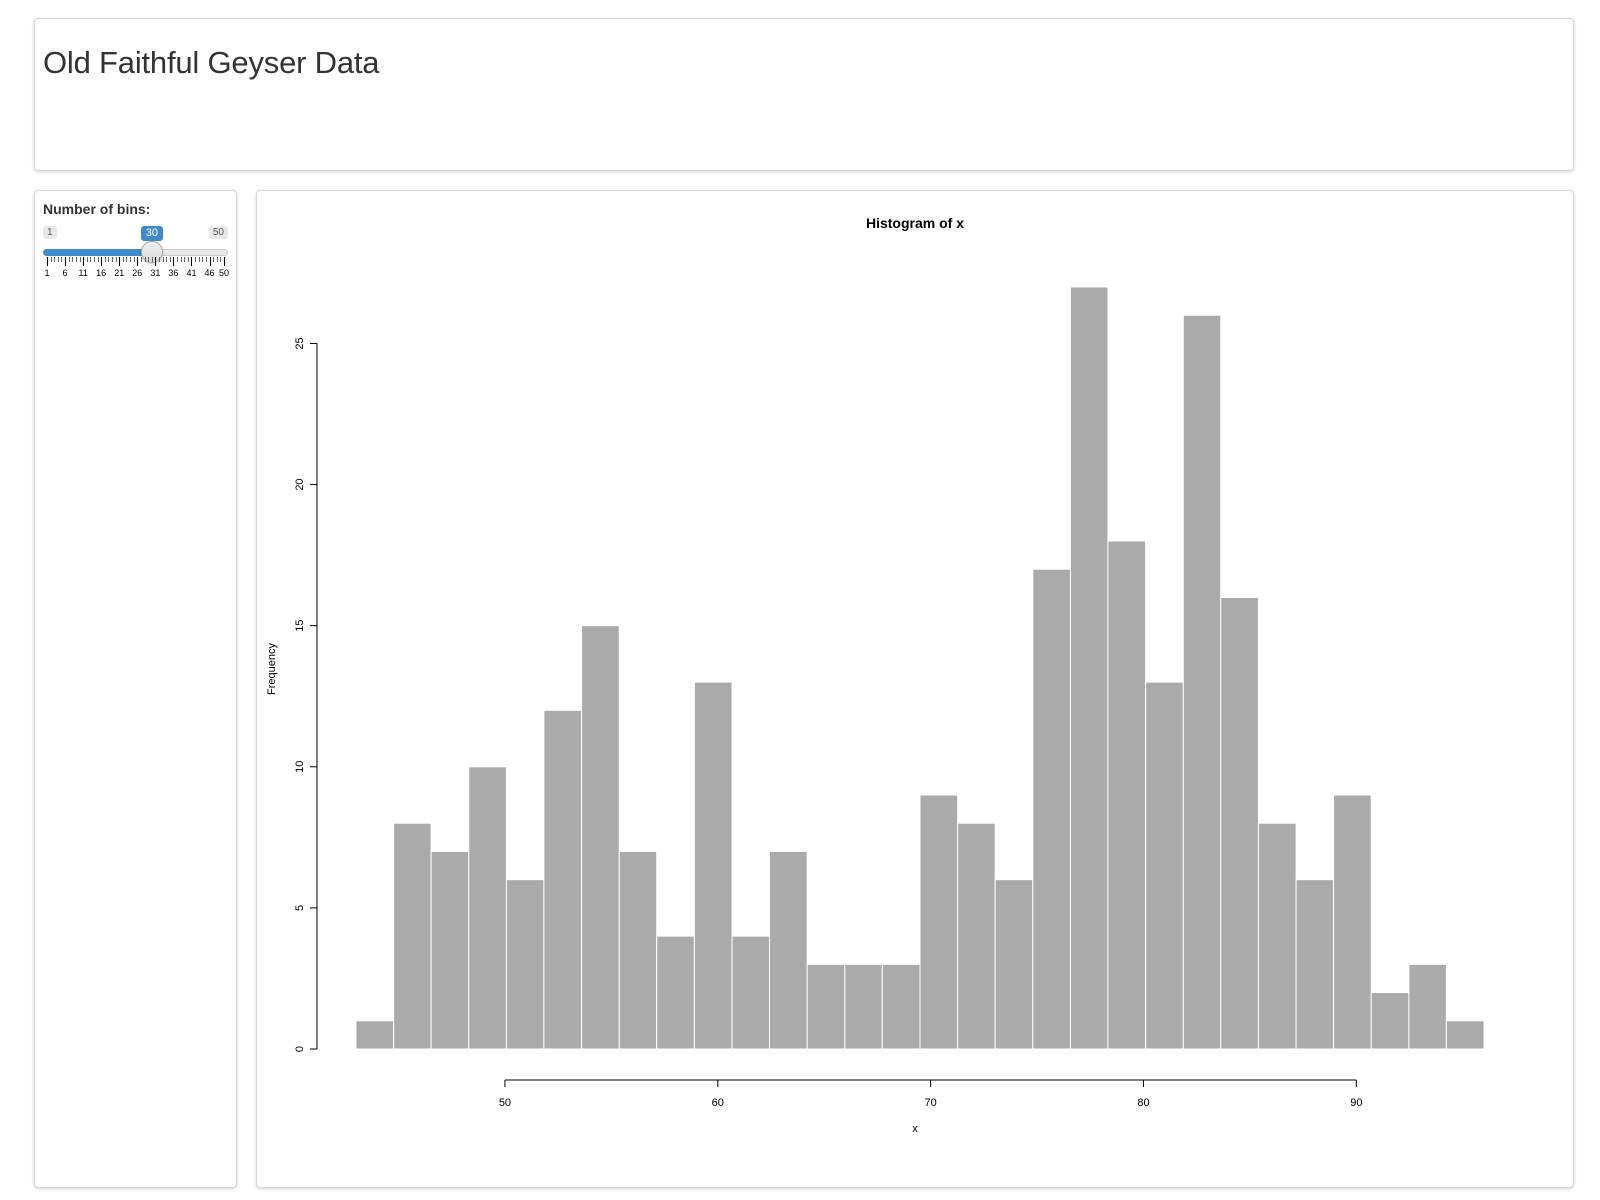 The height and width of the screenshot is (1200, 1600). What do you see at coordinates (97, 252) in the screenshot?
I see `slider-fill` at bounding box center [97, 252].